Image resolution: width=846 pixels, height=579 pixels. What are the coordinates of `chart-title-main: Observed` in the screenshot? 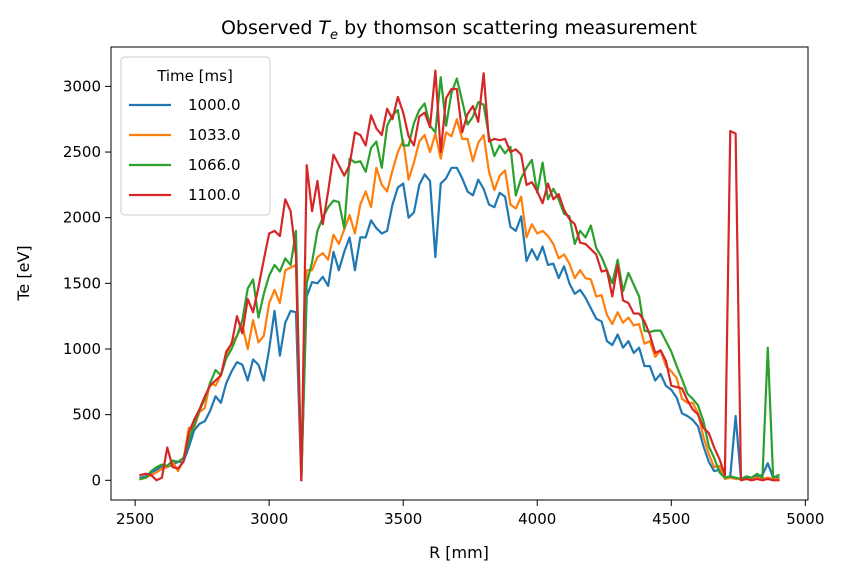 It's located at (269, 28).